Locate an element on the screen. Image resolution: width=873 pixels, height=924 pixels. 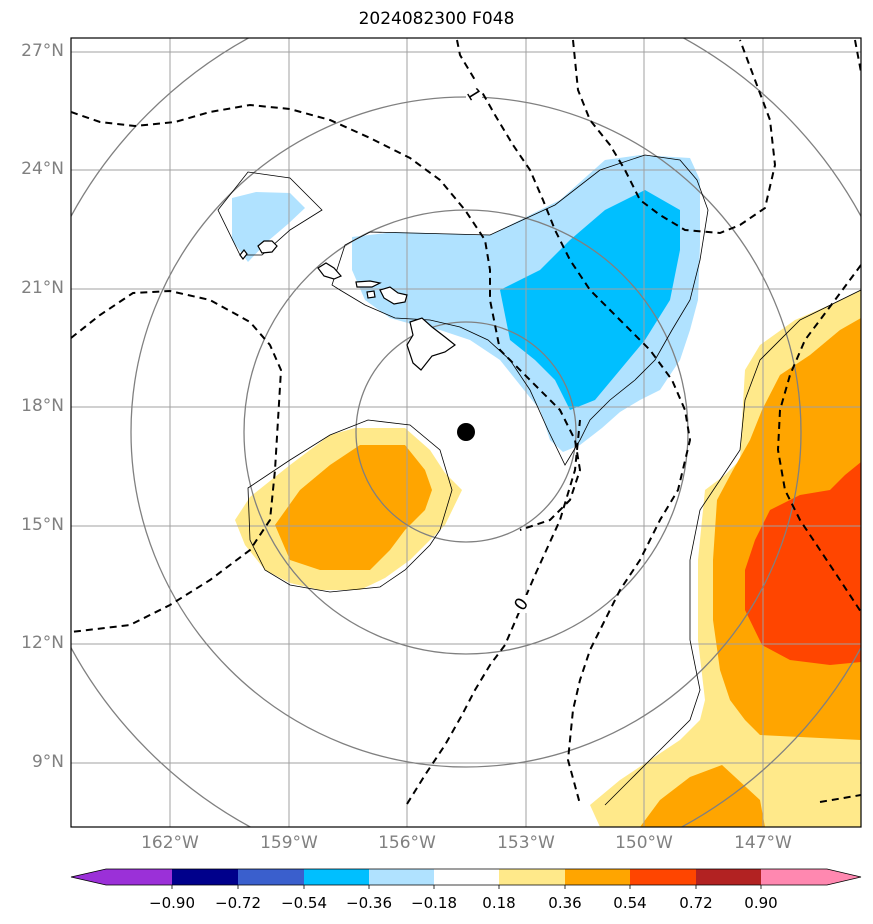
lon-label-162w: 162°W is located at coordinates (170, 843).